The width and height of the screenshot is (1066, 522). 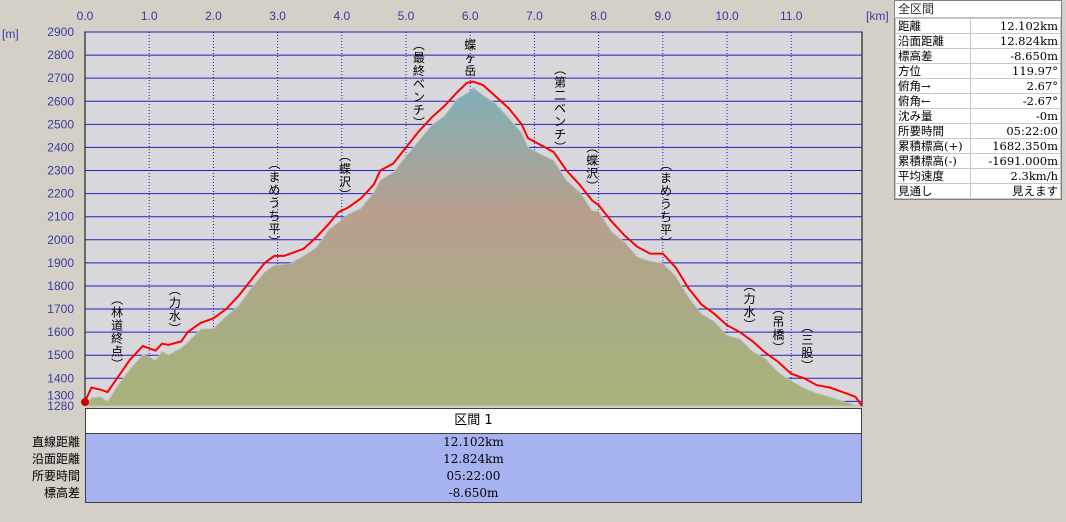 I want to click on summary-row: 俯角→ 2.67°, so click(x=978, y=86).